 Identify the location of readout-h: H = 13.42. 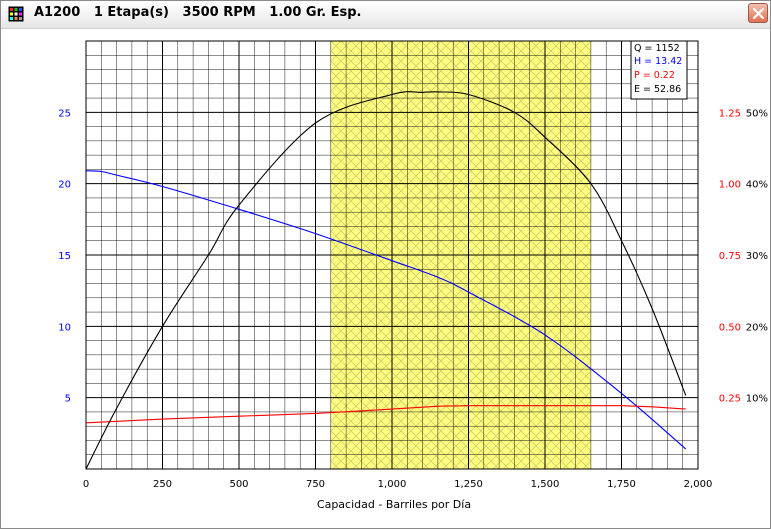
(658, 61).